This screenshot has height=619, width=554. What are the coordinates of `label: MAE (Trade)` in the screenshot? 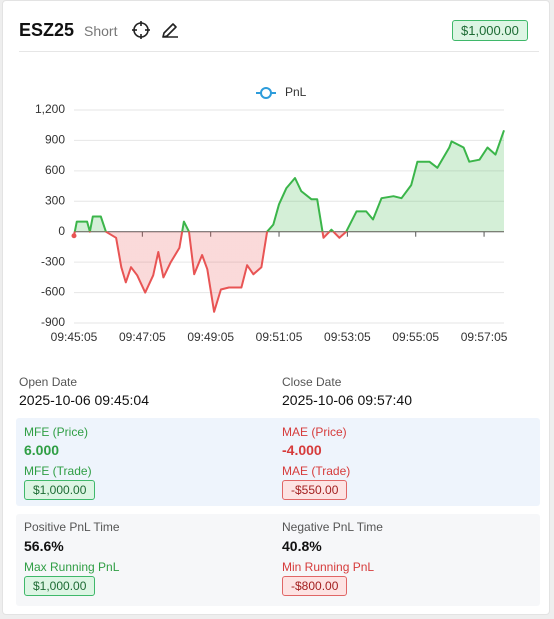 It's located at (316, 471).